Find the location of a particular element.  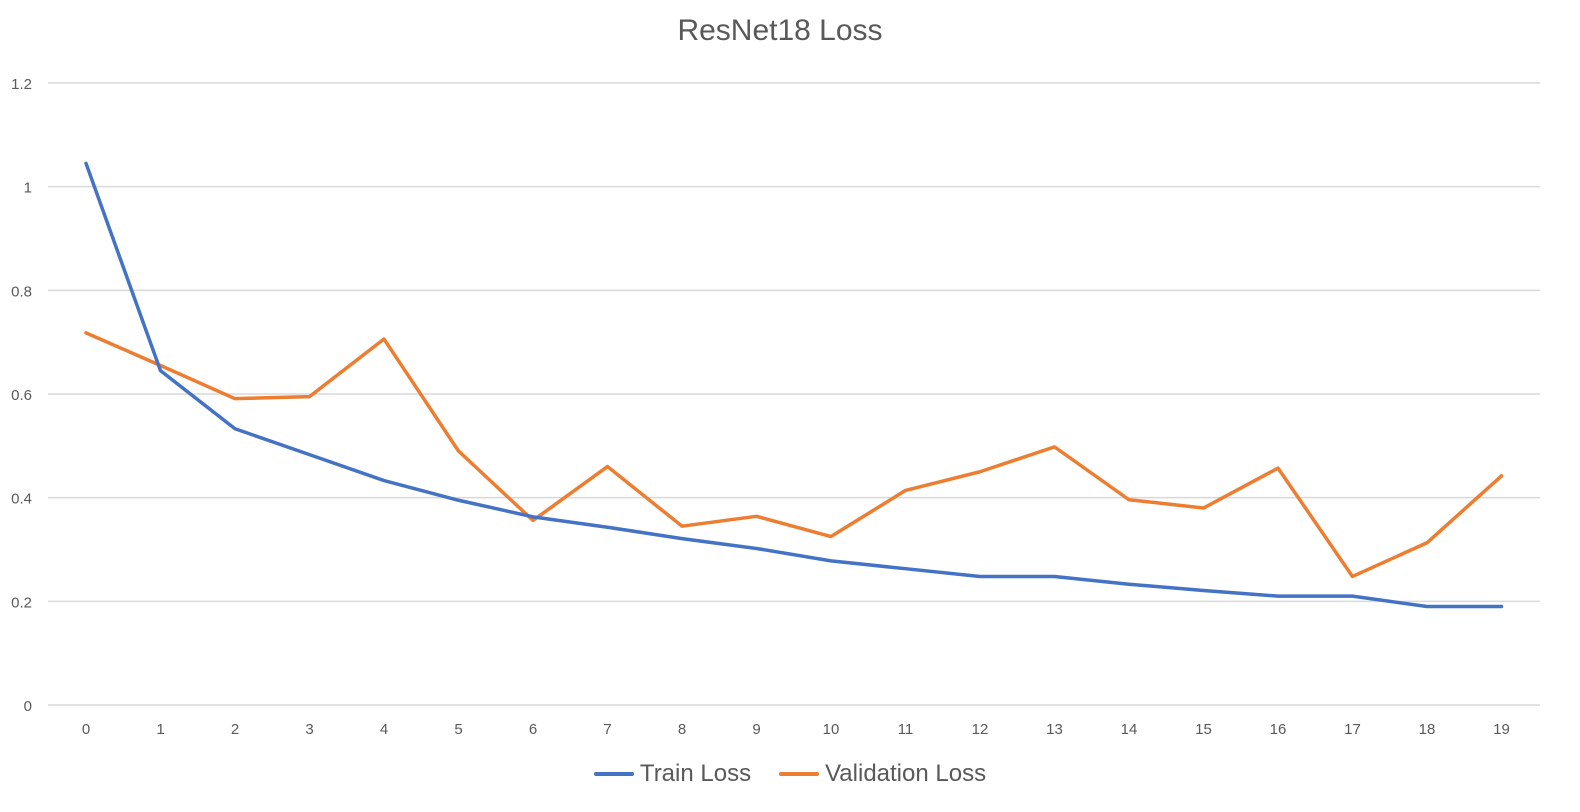

x-tick-label: 10 is located at coordinates (831, 729).